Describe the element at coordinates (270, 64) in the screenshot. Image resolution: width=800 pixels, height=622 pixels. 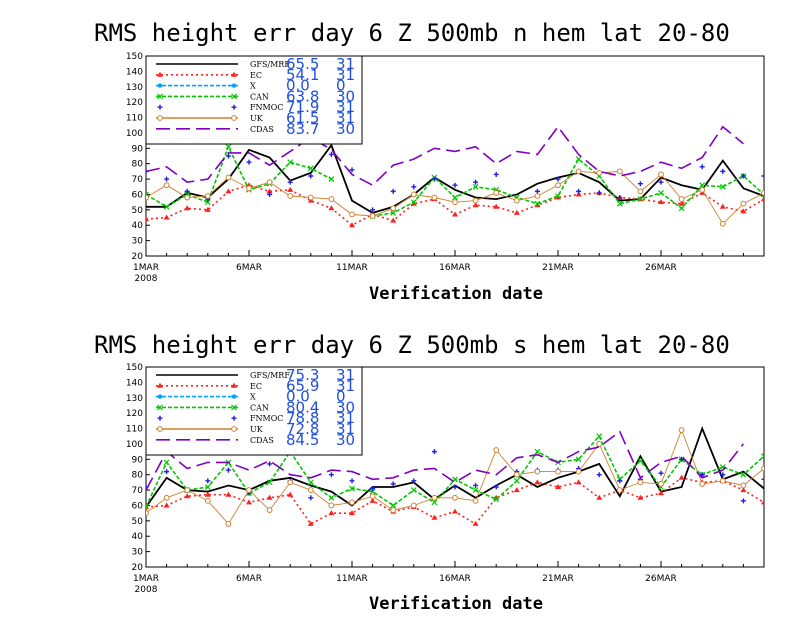
I see `legend-label: GFS/MRF` at that location.